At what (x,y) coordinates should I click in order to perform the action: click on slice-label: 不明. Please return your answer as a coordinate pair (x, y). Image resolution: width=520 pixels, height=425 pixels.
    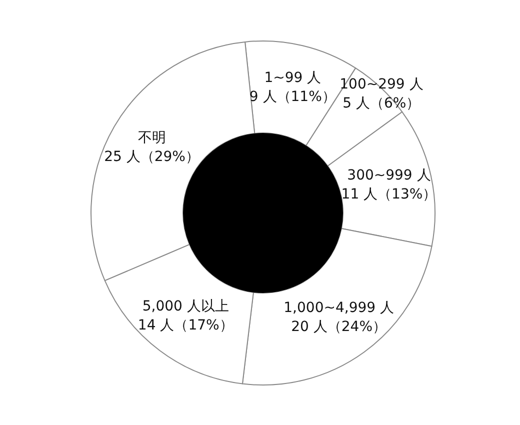
    Looking at the image, I should click on (152, 138).